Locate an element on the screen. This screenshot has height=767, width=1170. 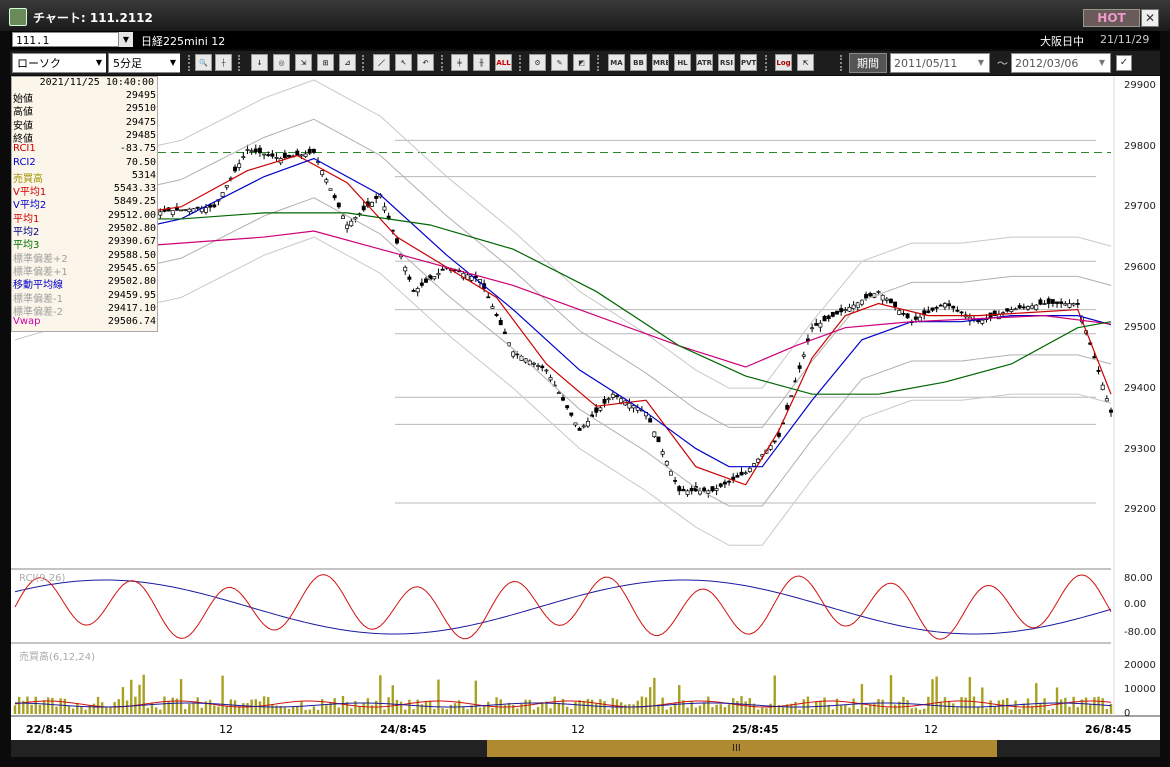
chart-scrollbar: III is located at coordinates (585, 748).